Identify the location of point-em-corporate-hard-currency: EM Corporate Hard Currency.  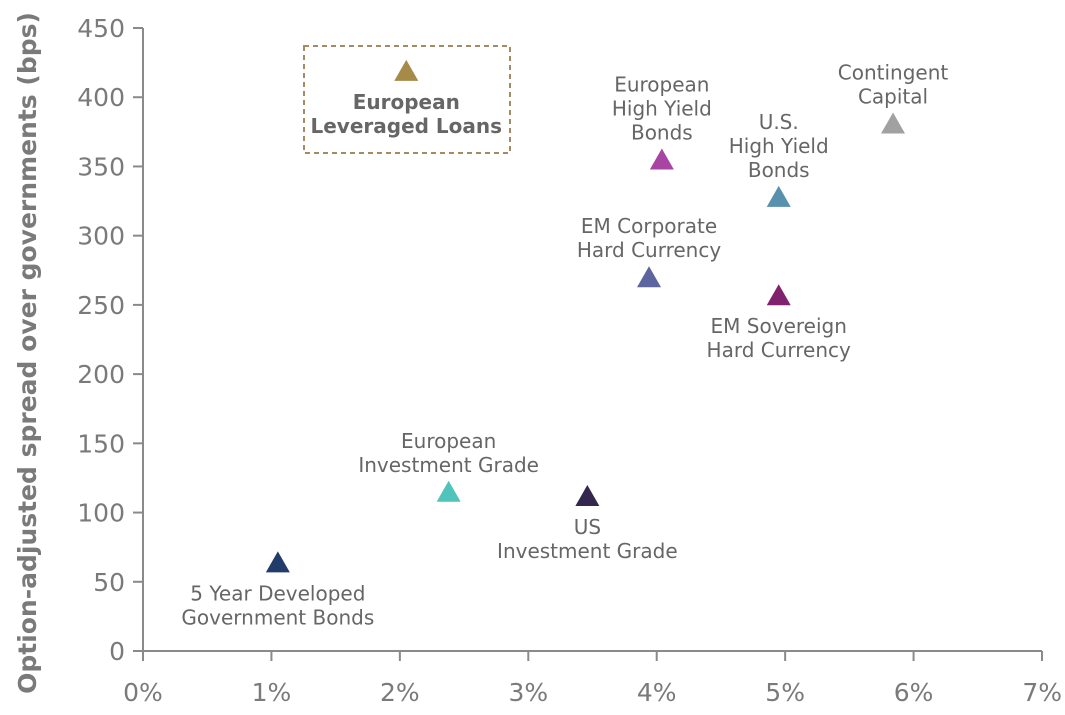
(649, 251).